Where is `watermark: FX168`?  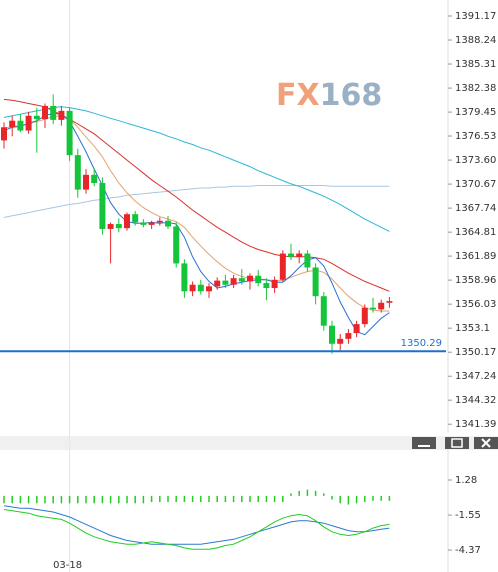 watermark: FX168 is located at coordinates (329, 95).